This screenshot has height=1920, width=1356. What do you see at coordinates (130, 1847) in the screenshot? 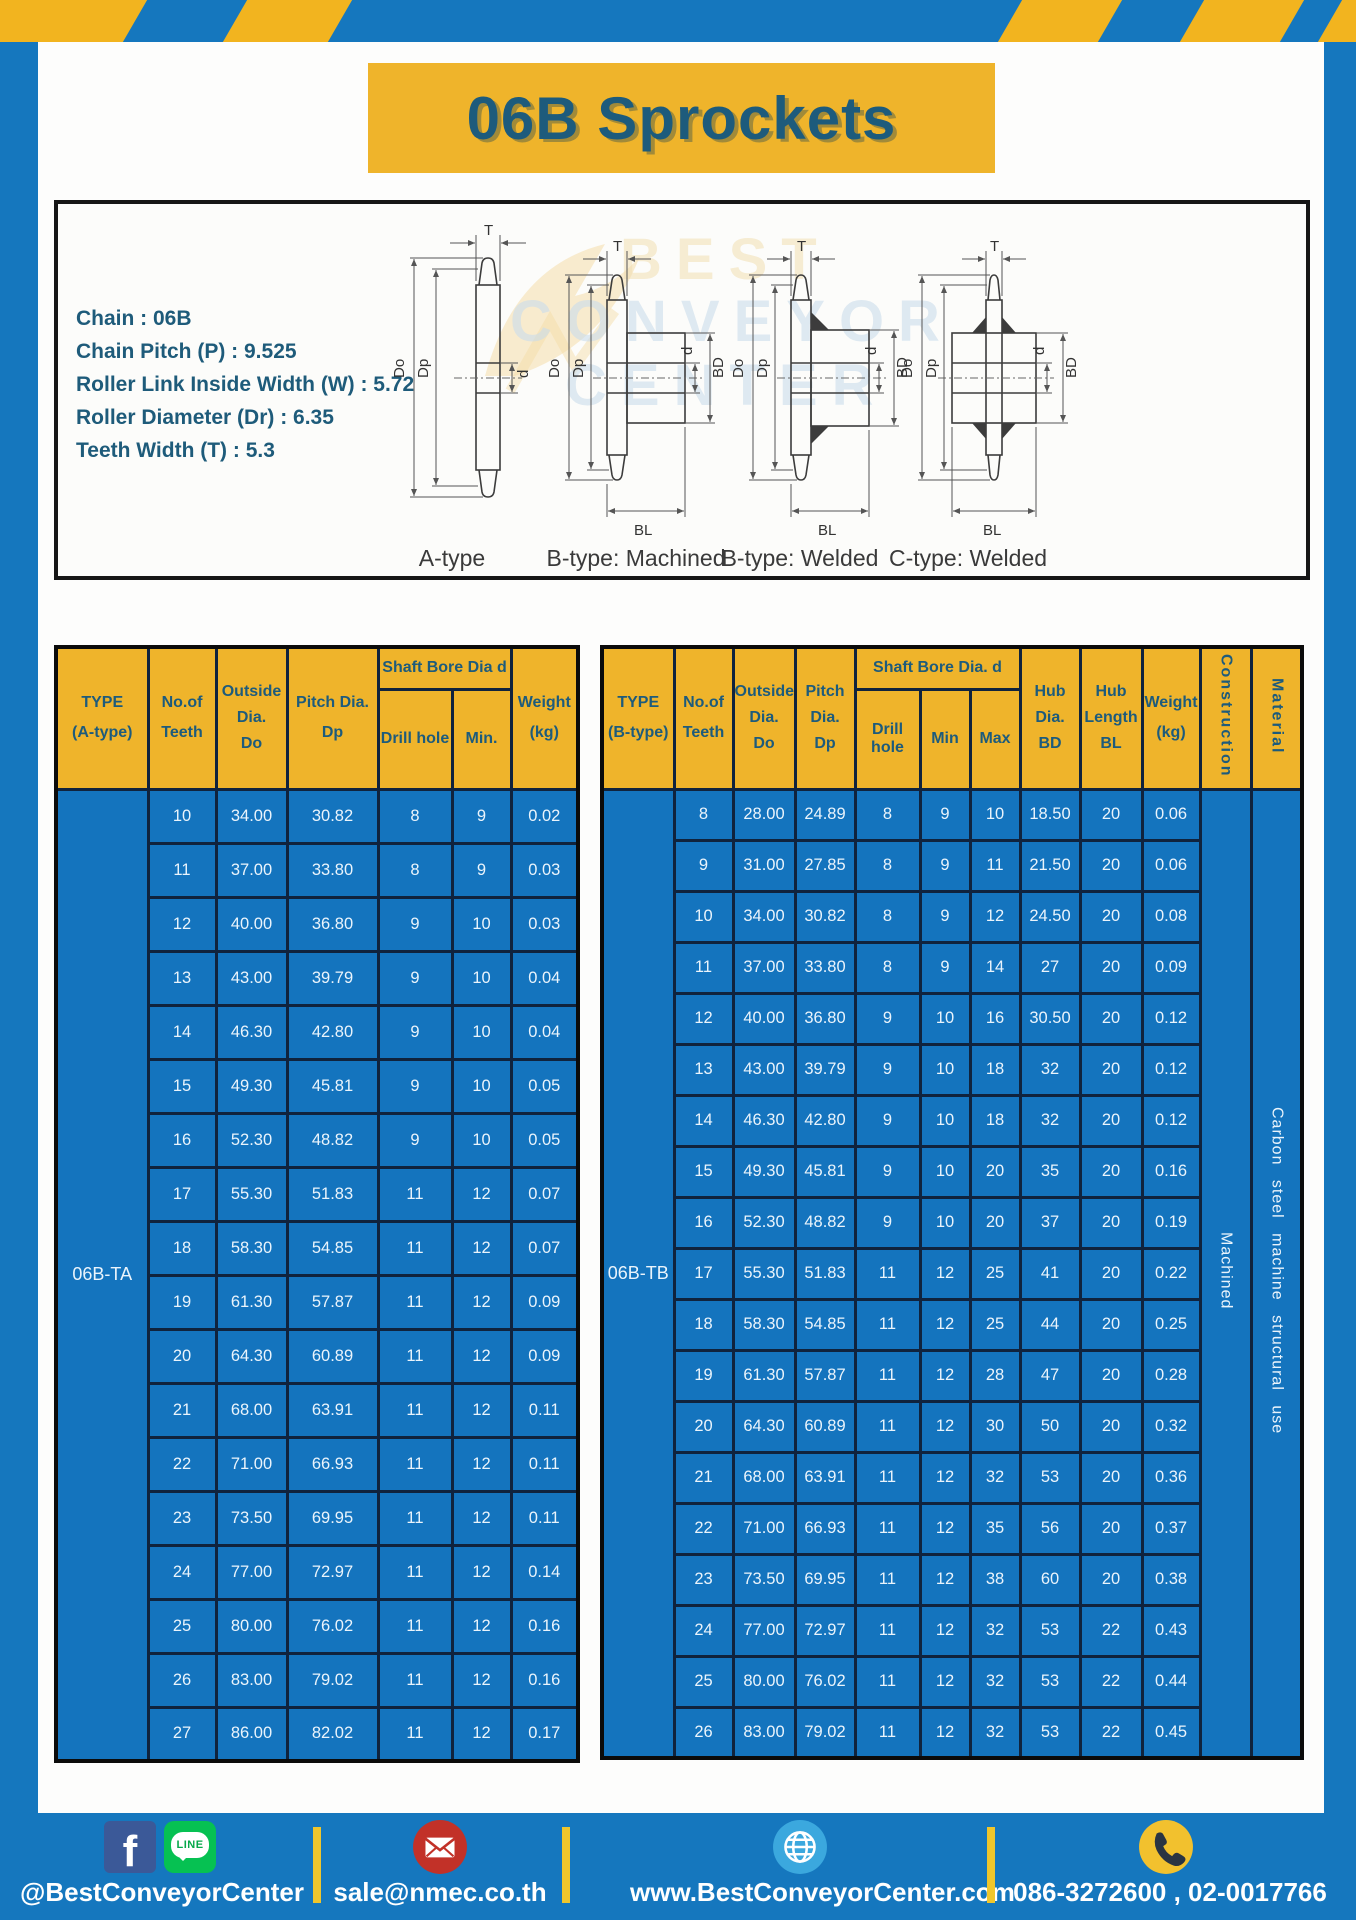
I see `facebook-icon: f` at bounding box center [130, 1847].